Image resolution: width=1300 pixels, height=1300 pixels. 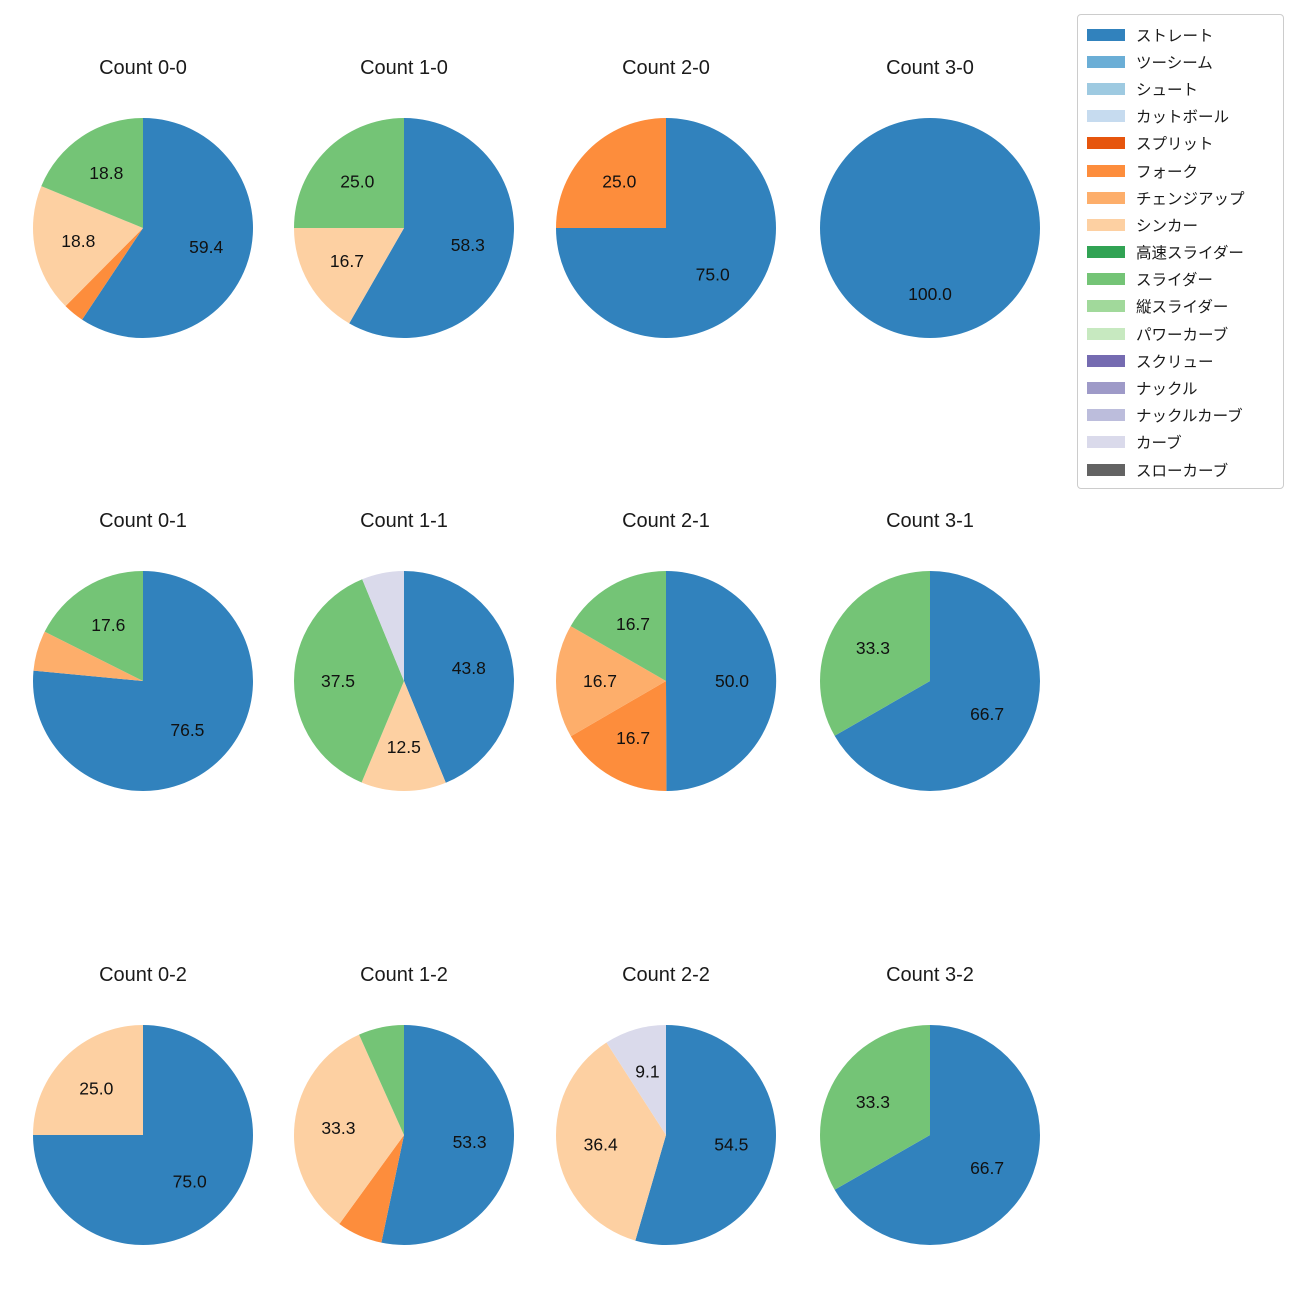 What do you see at coordinates (666, 68) in the screenshot?
I see `chart-title: Count 2-0` at bounding box center [666, 68].